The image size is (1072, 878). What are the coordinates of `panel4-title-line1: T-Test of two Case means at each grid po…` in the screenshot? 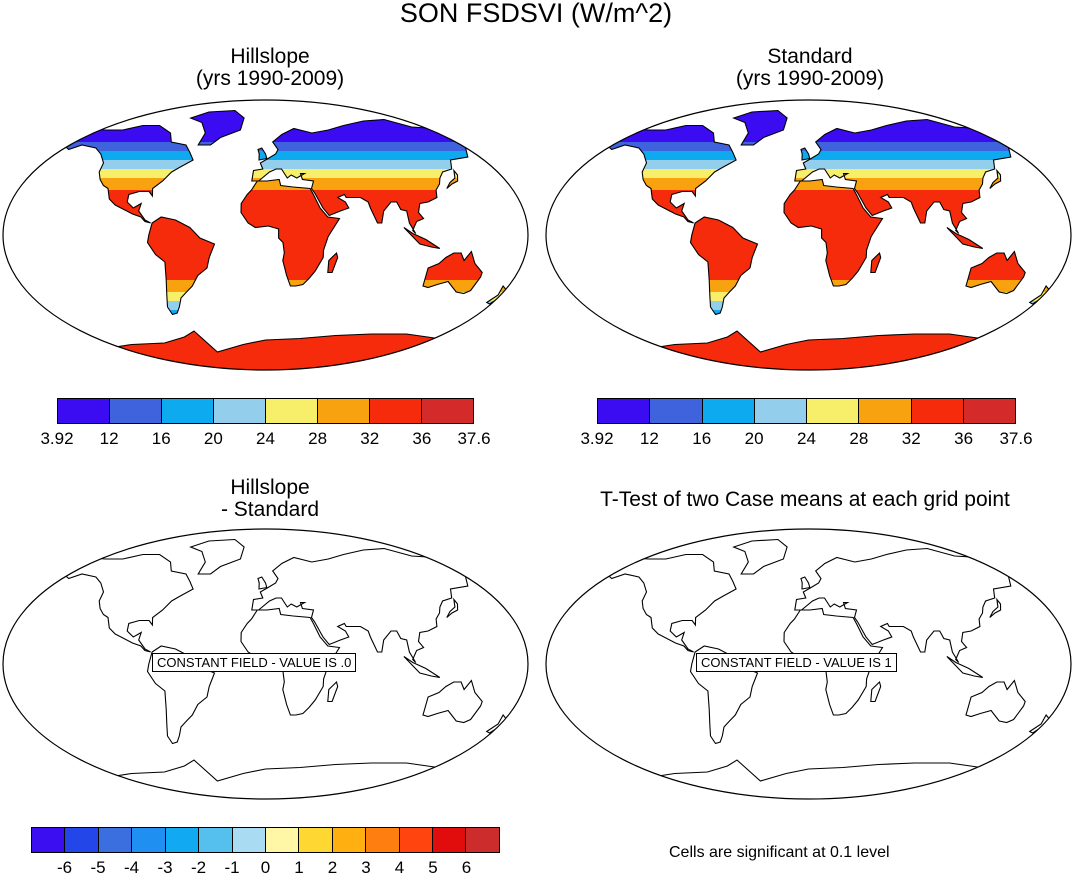 It's located at (805, 499).